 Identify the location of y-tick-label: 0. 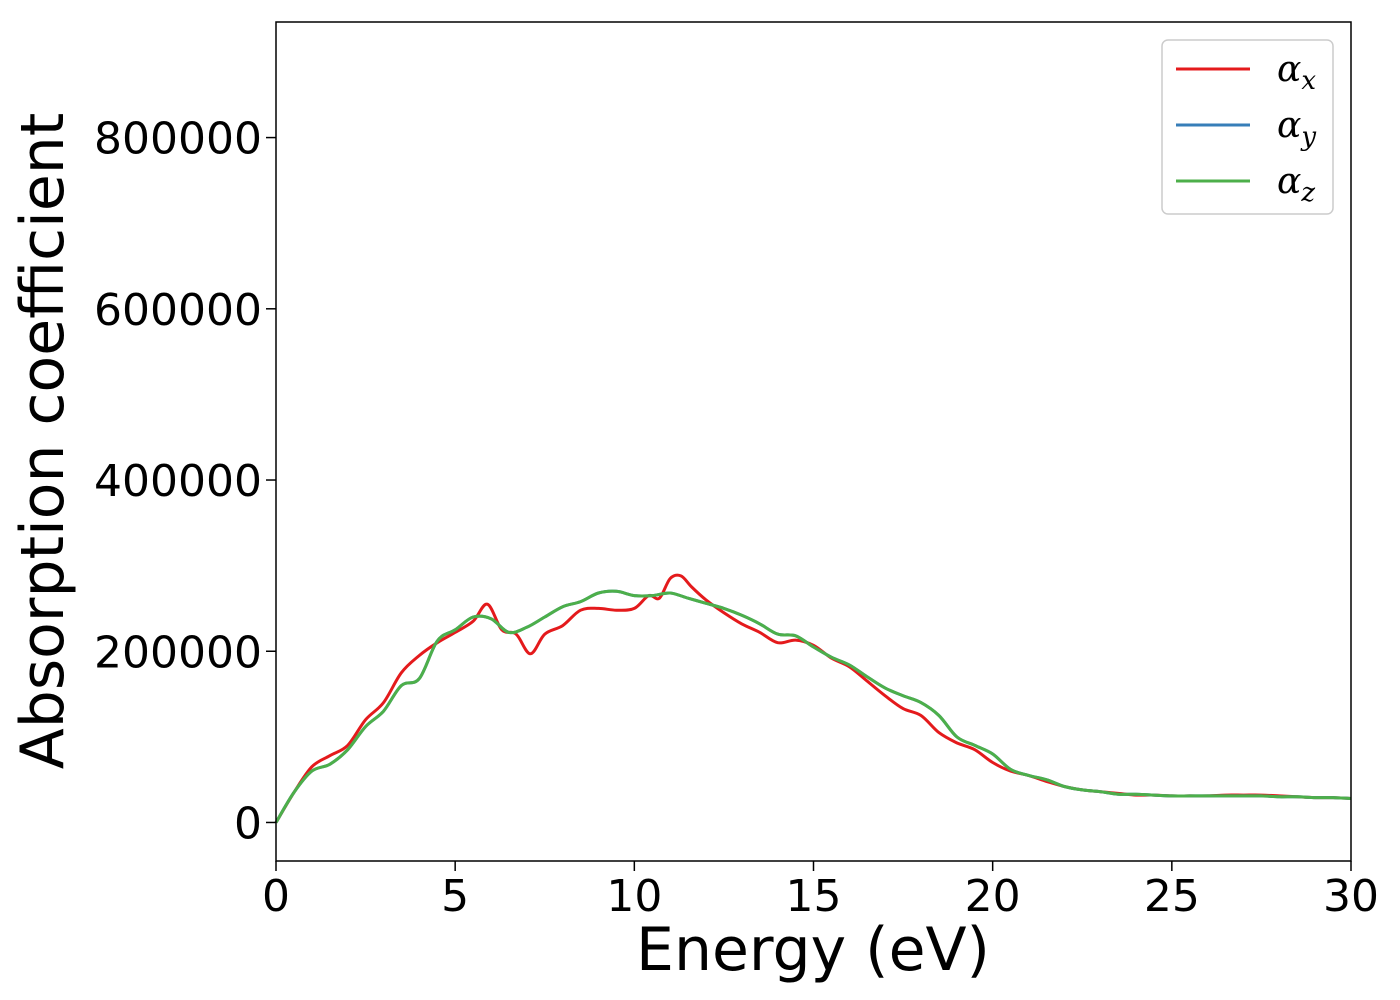
(248, 823).